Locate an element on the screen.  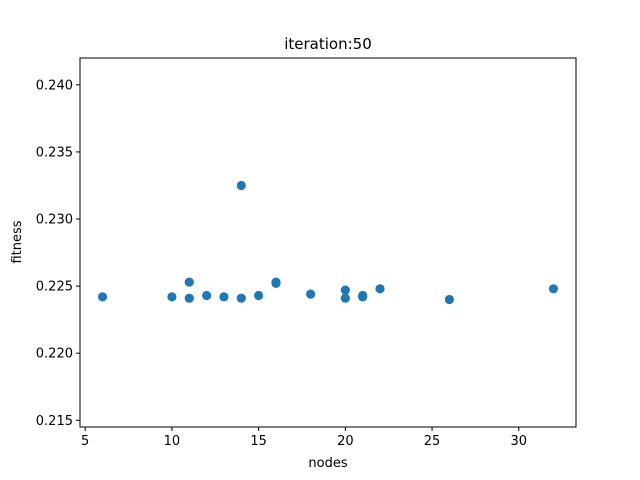
y-tick-label: 0.220 is located at coordinates (54, 354).